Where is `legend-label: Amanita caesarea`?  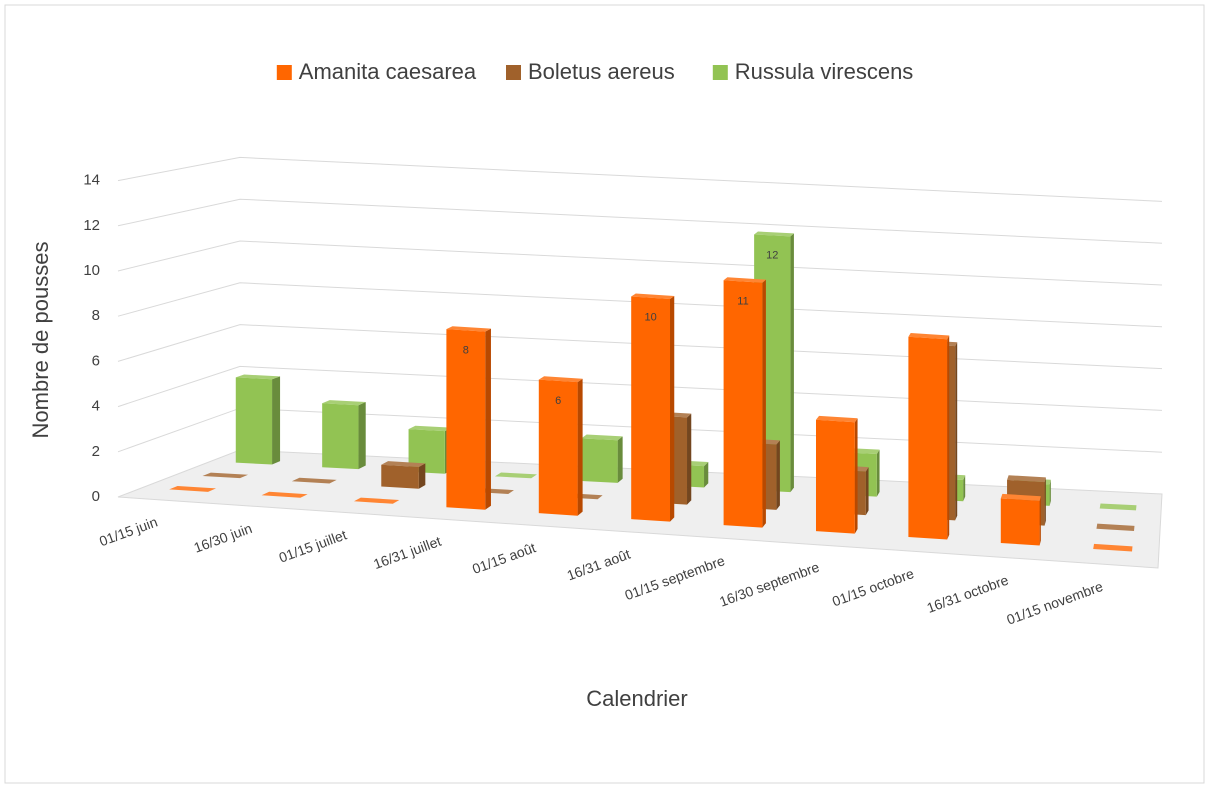
legend-label: Amanita caesarea is located at coordinates (388, 71).